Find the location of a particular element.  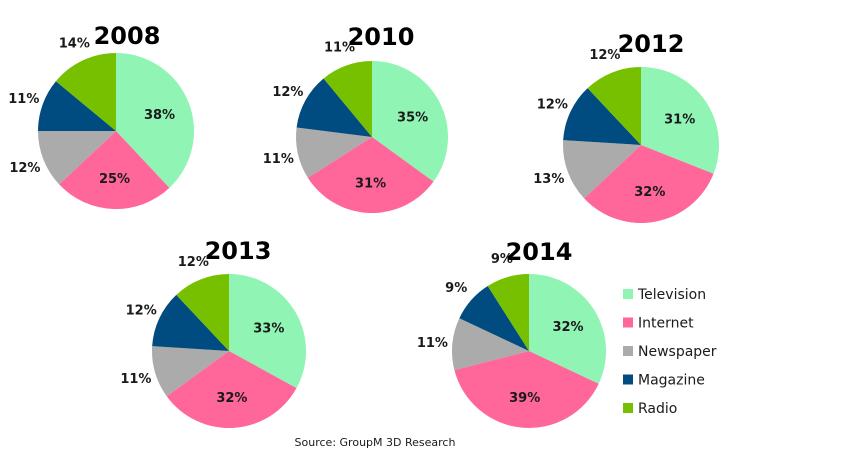

legend-item-internet: Internet is located at coordinates (658, 324).